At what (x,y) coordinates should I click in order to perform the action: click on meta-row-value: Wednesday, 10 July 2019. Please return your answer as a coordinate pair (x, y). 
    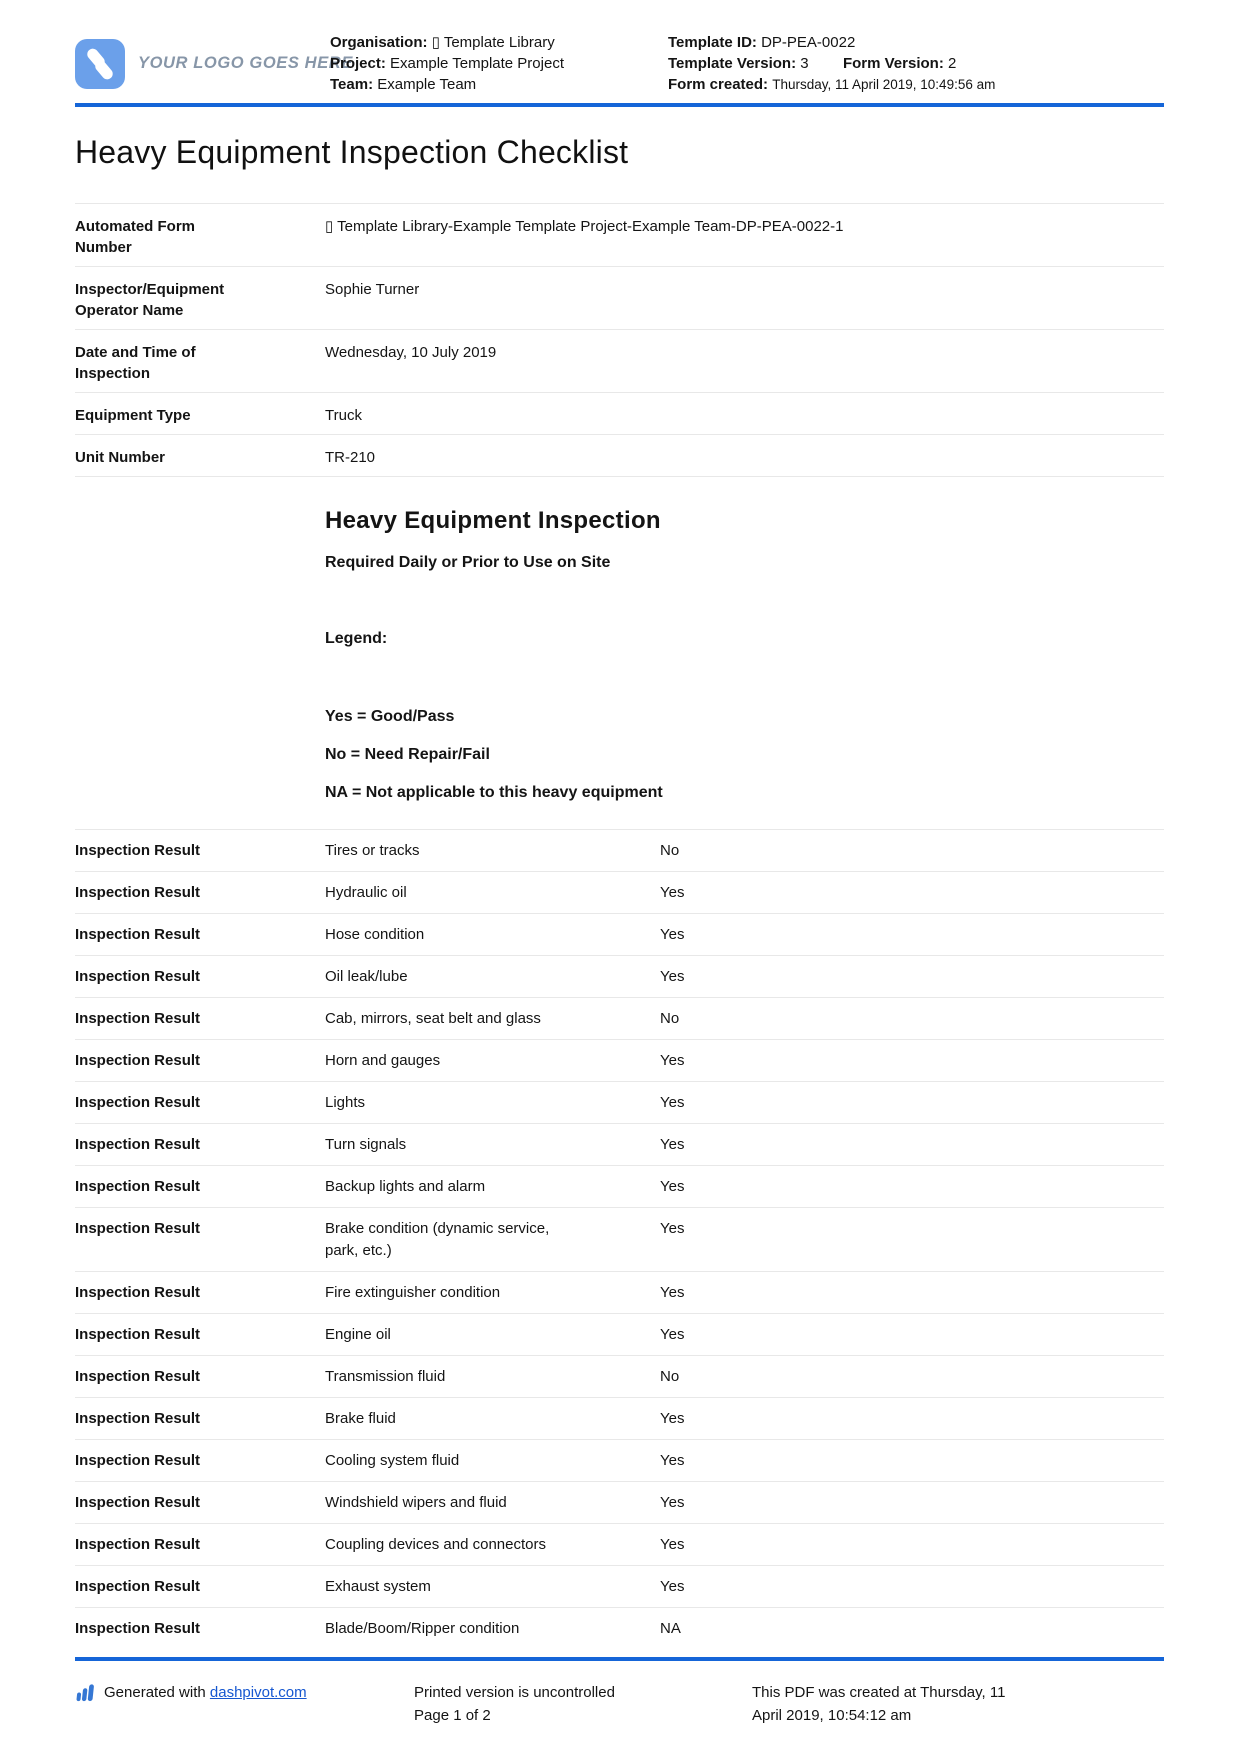
    Looking at the image, I should click on (411, 352).